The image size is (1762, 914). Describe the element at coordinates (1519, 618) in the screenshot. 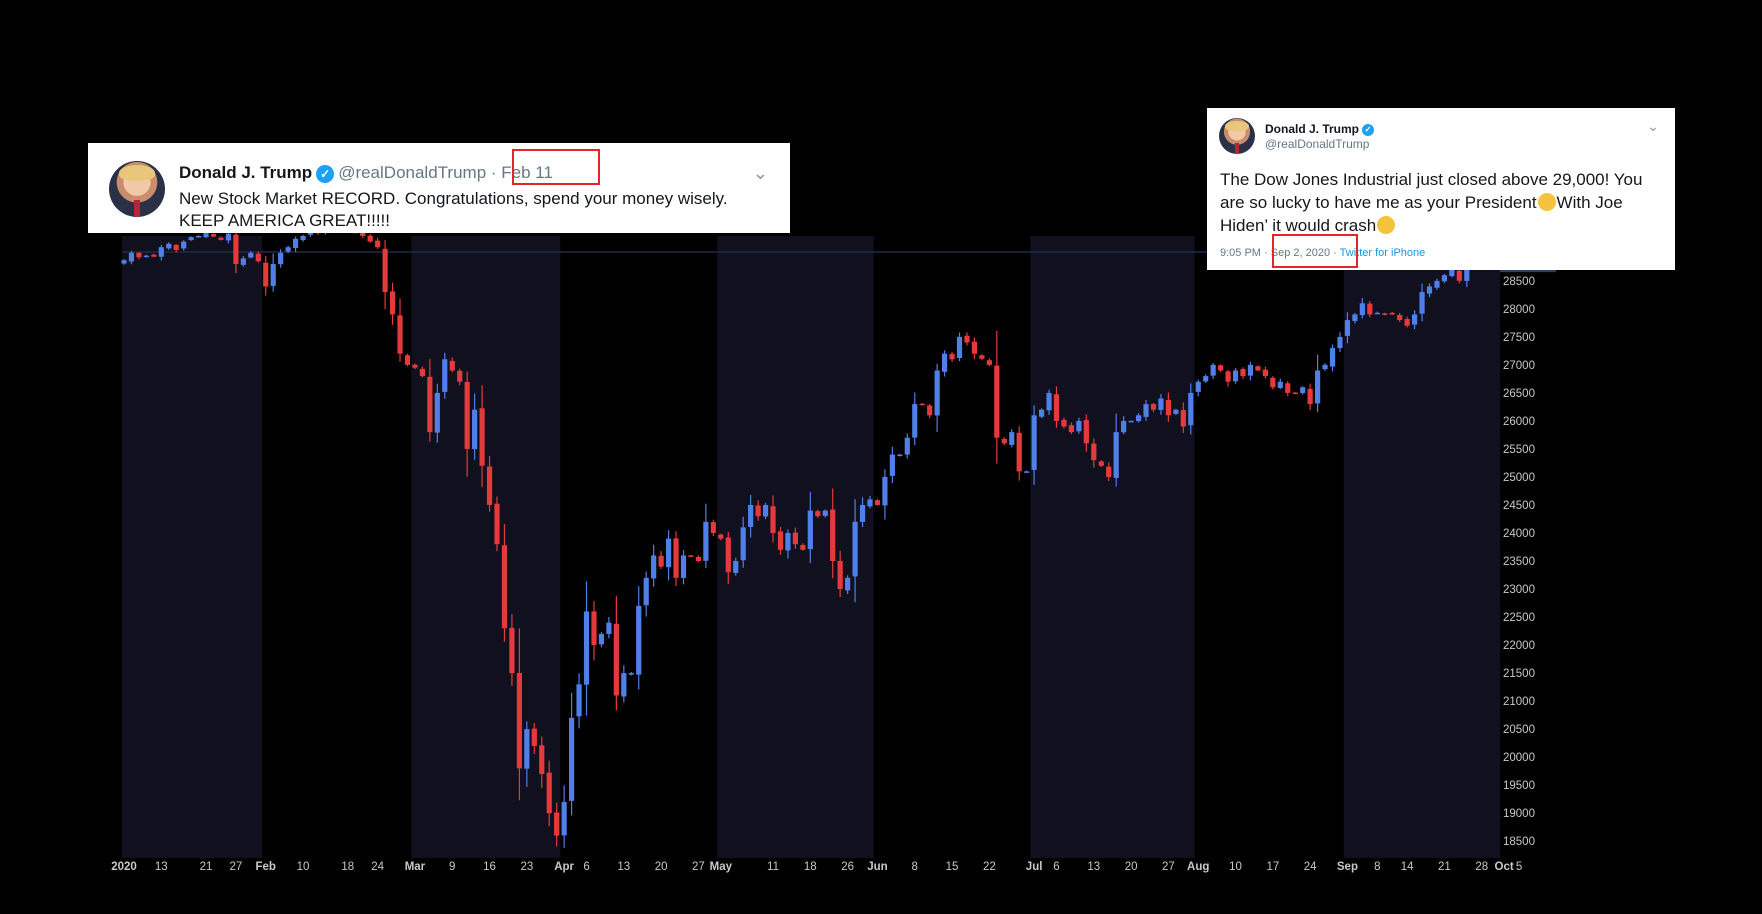

I see `y-tick-label: 22500` at that location.